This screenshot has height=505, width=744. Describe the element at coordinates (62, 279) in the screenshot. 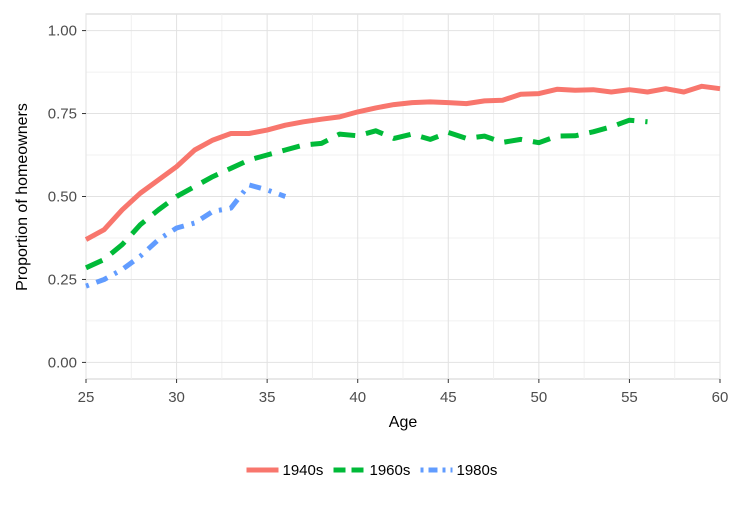

I see `y-tick-label: 0.25` at that location.